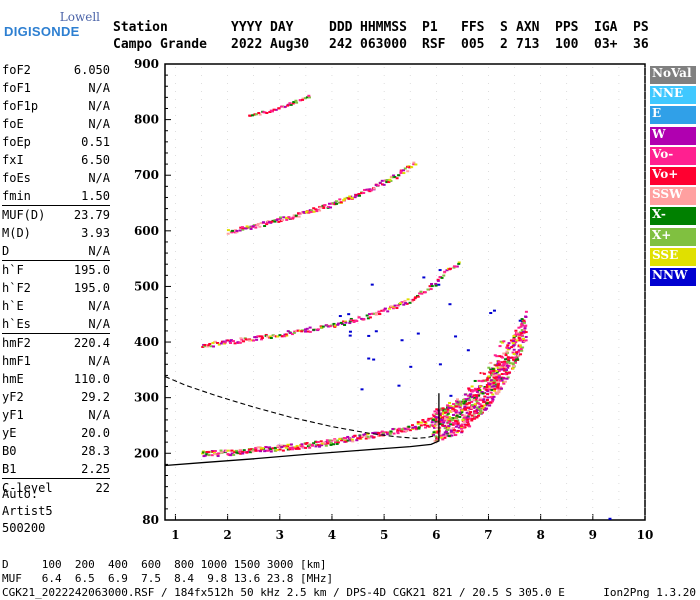  Describe the element at coordinates (56, 269) in the screenshot. I see `param-row: h`F 195.0` at that location.